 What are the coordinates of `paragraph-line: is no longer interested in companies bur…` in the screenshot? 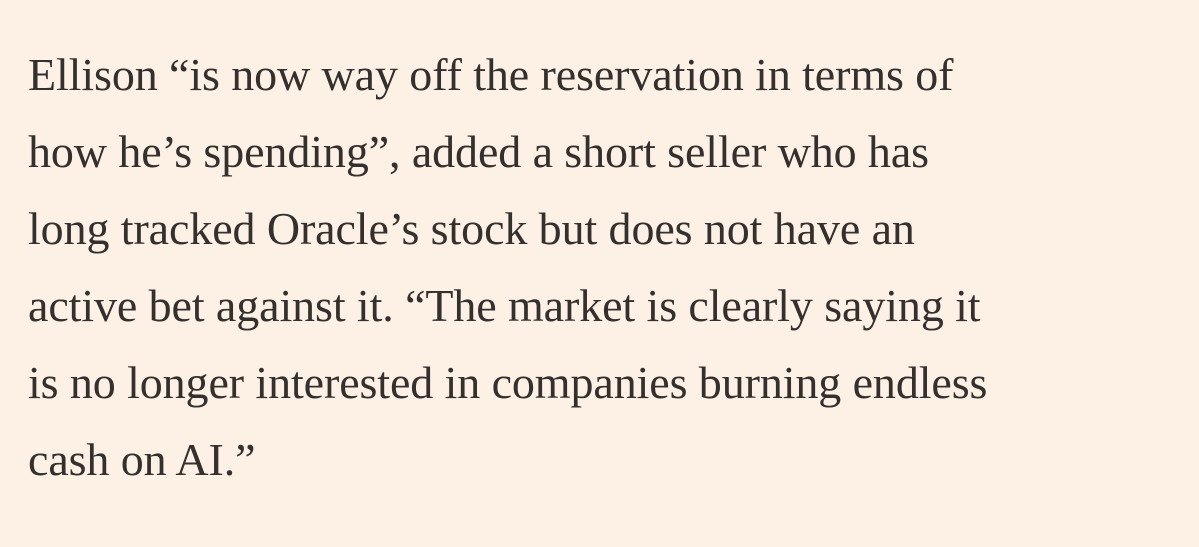 It's located at (508, 382).